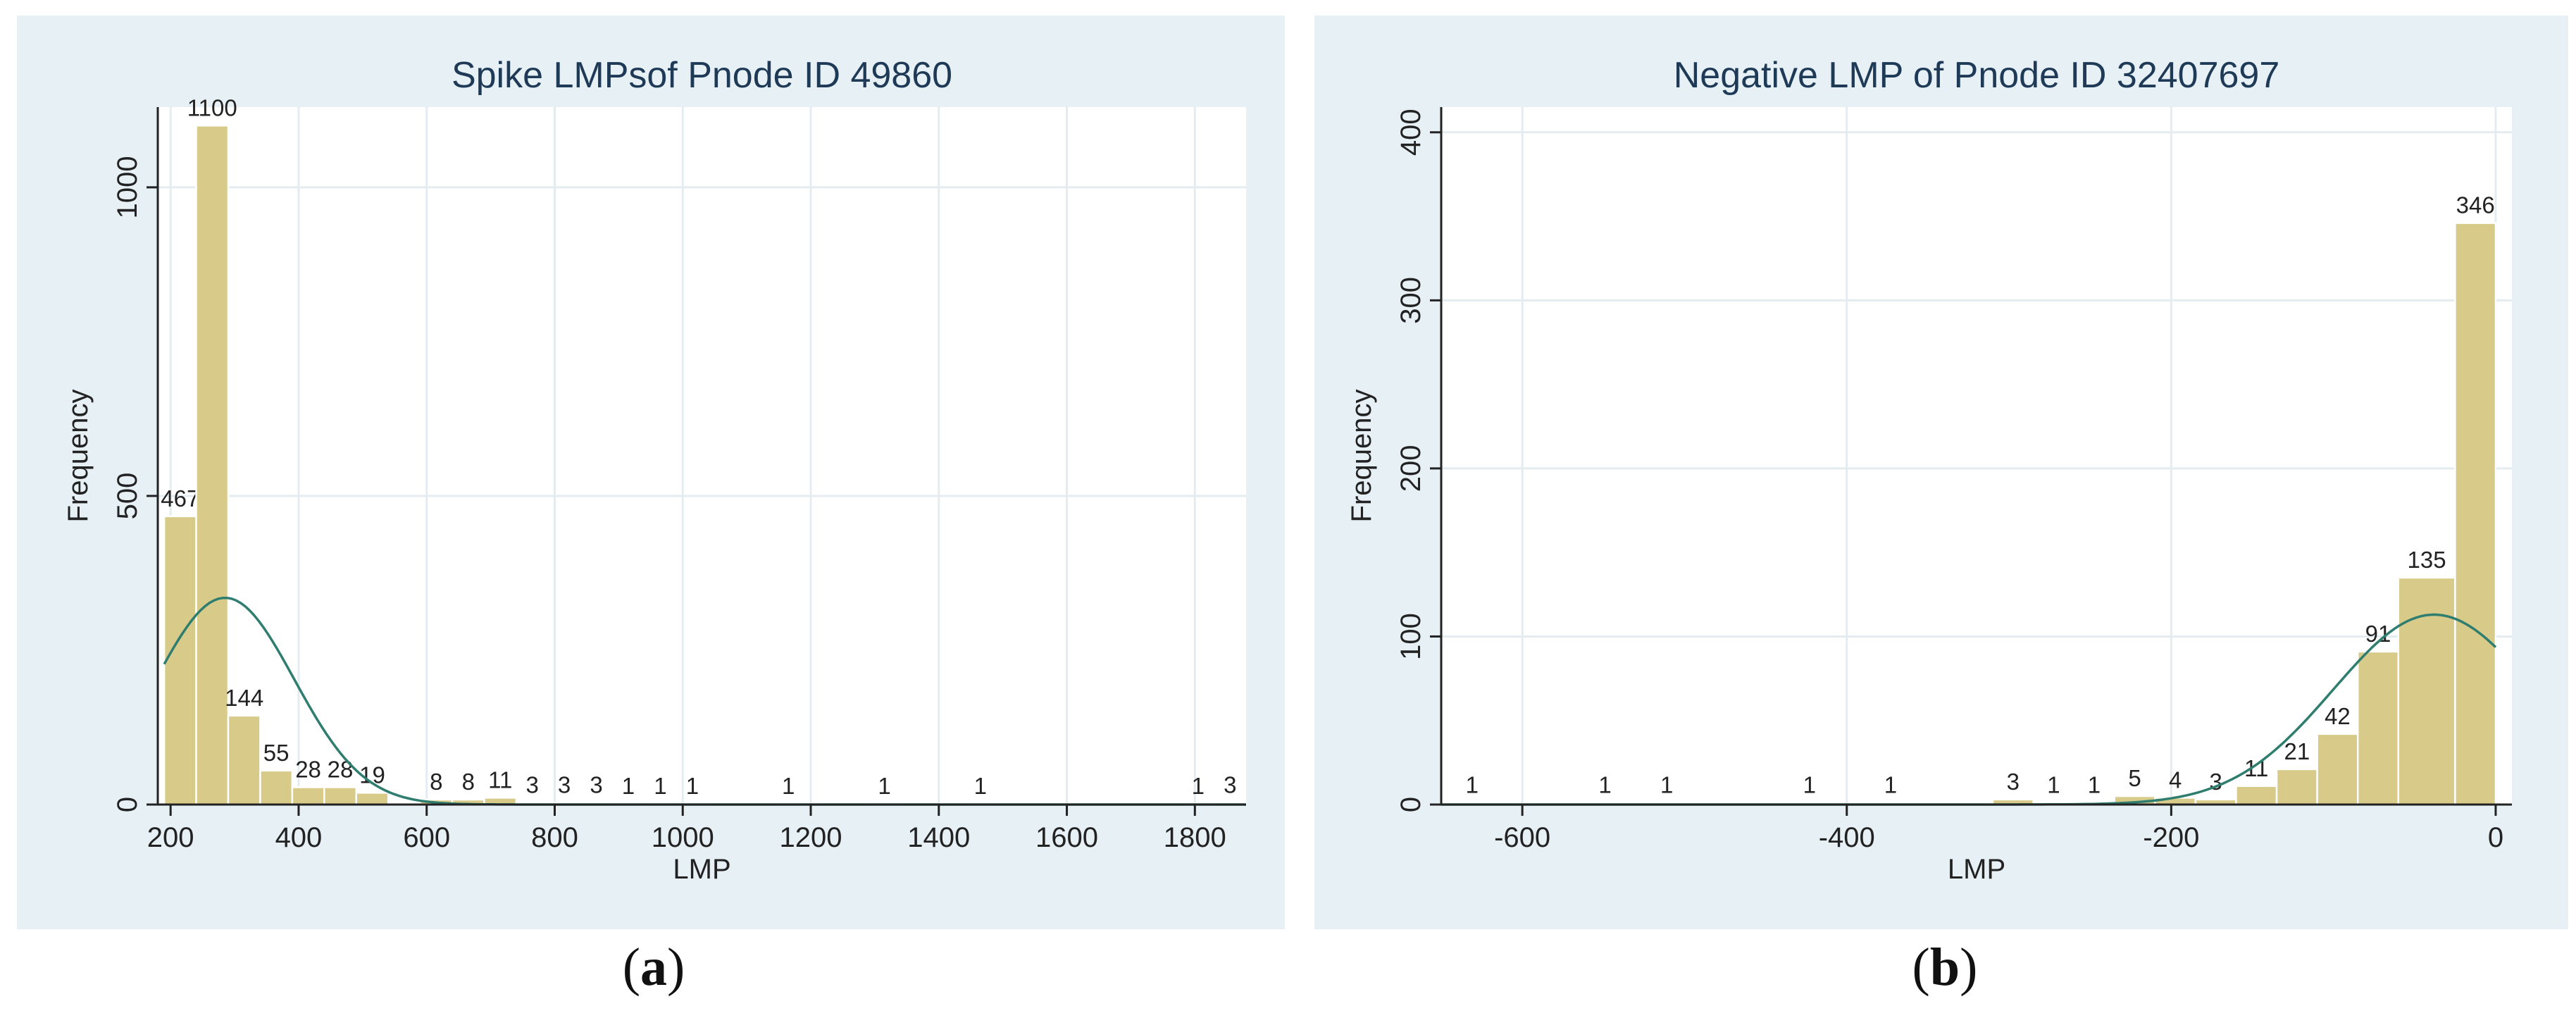  I want to click on x-tick-label: 0, so click(2495, 838).